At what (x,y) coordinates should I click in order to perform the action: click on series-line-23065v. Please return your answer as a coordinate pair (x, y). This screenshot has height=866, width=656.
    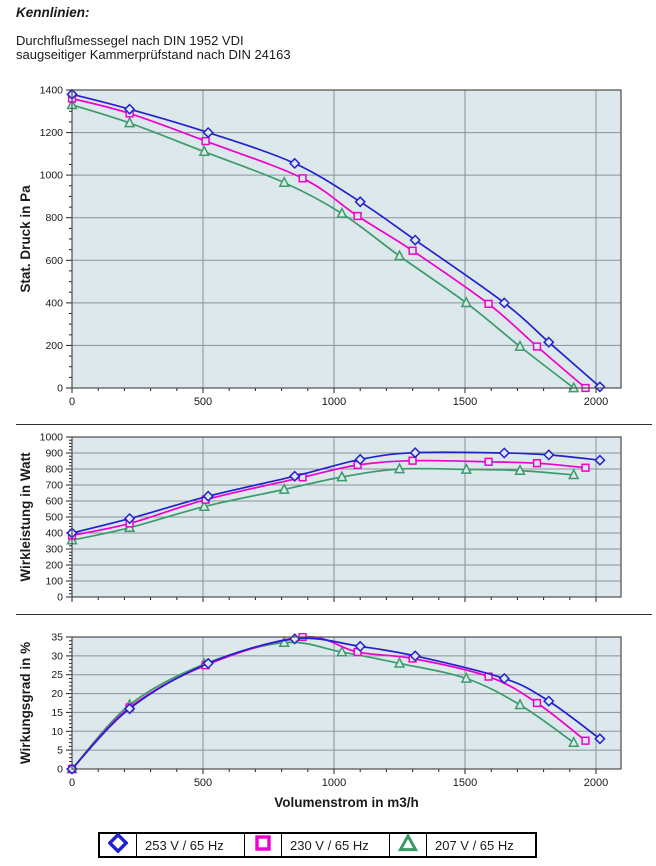
    Looking at the image, I should click on (329, 703).